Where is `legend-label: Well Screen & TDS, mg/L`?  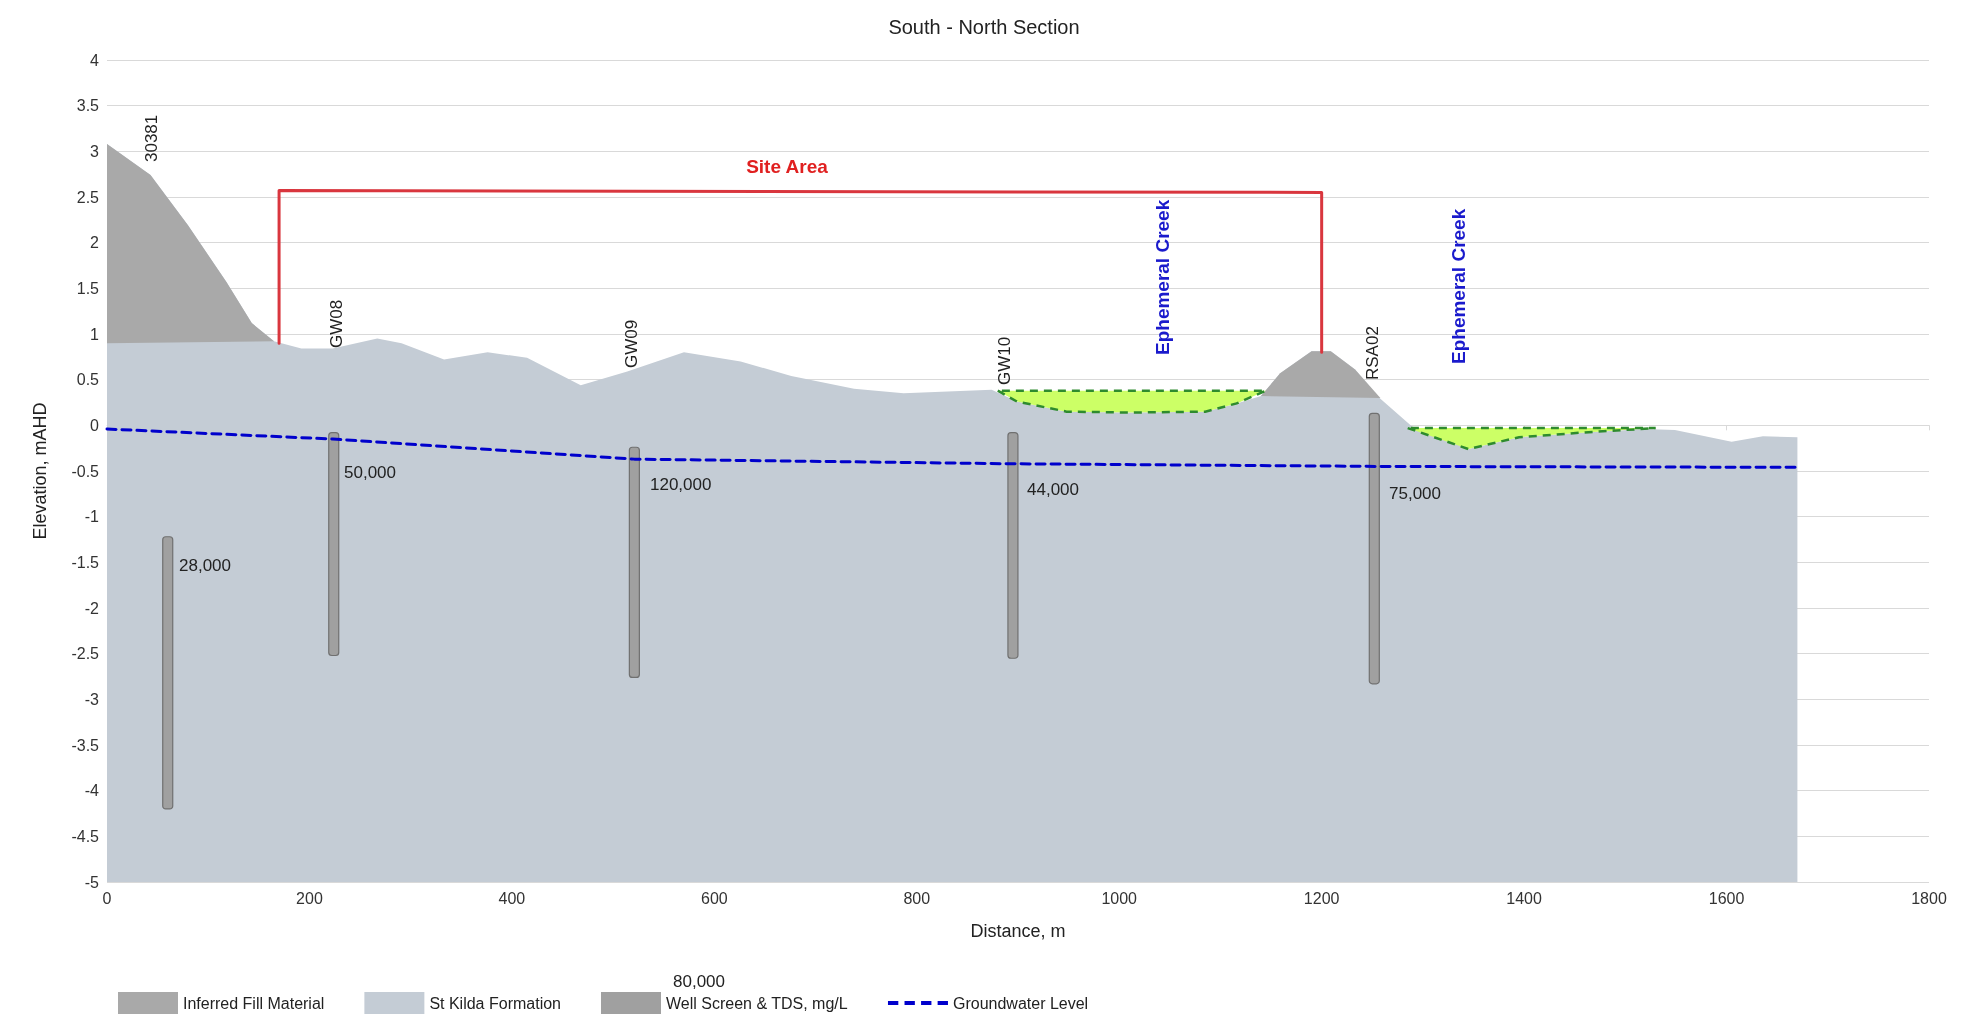 legend-label: Well Screen & TDS, mg/L is located at coordinates (756, 1003).